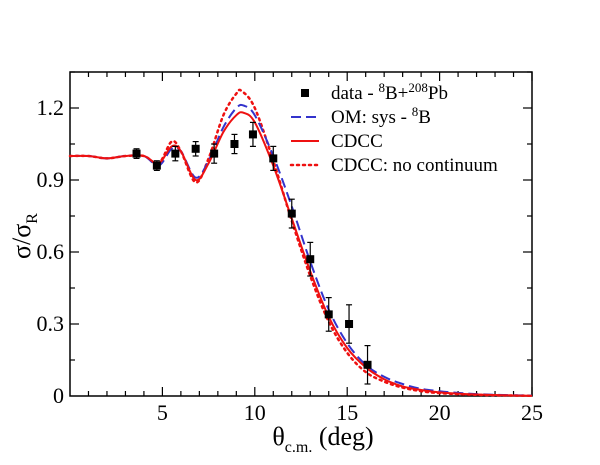  I want to click on legend-text-part: CDCC, so click(357, 141).